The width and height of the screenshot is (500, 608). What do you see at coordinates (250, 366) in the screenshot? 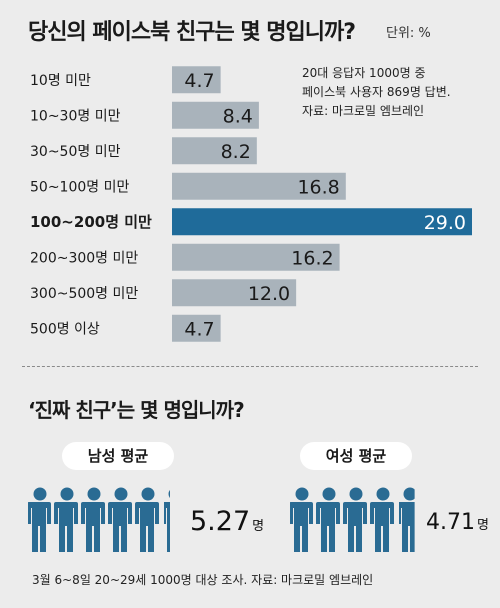
I see `section-divider` at bounding box center [250, 366].